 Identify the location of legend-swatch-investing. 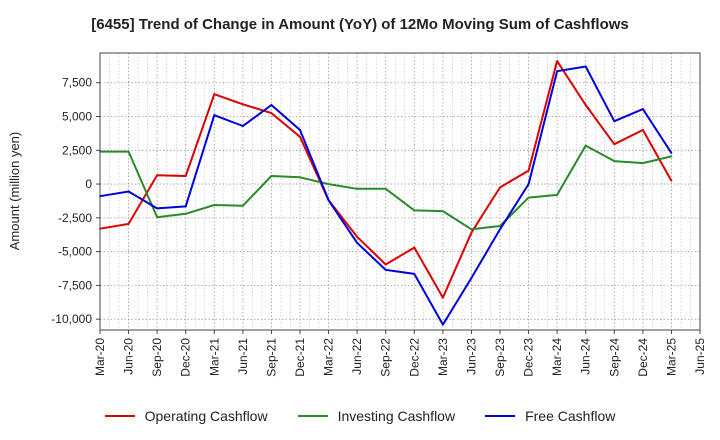
(312, 416).